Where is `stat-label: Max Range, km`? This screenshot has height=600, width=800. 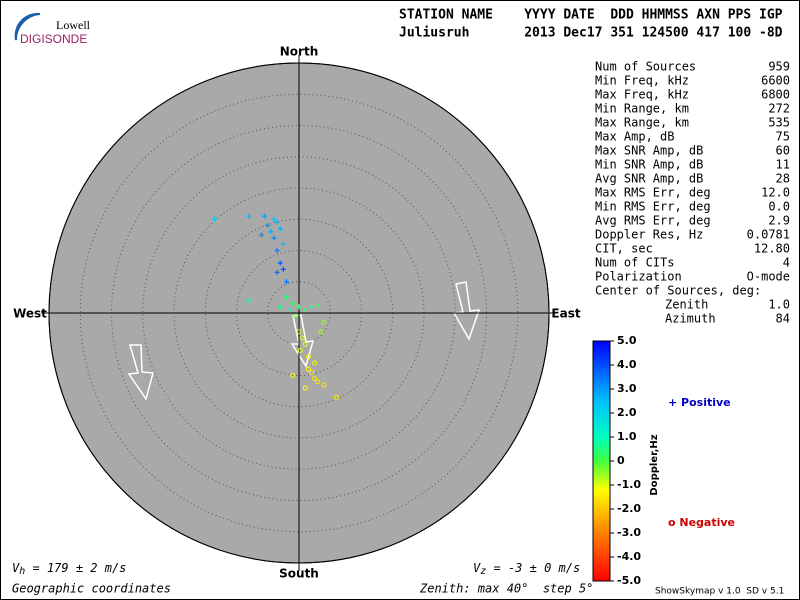 stat-label: Max Range, km is located at coordinates (642, 123).